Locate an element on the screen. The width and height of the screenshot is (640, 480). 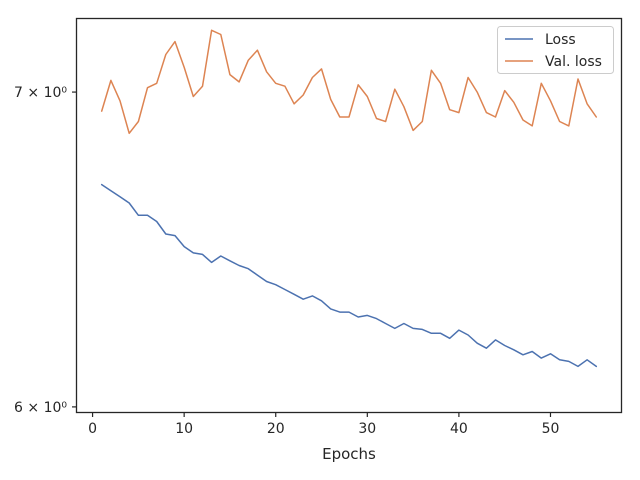
x-tick-label: 20 is located at coordinates (276, 429).